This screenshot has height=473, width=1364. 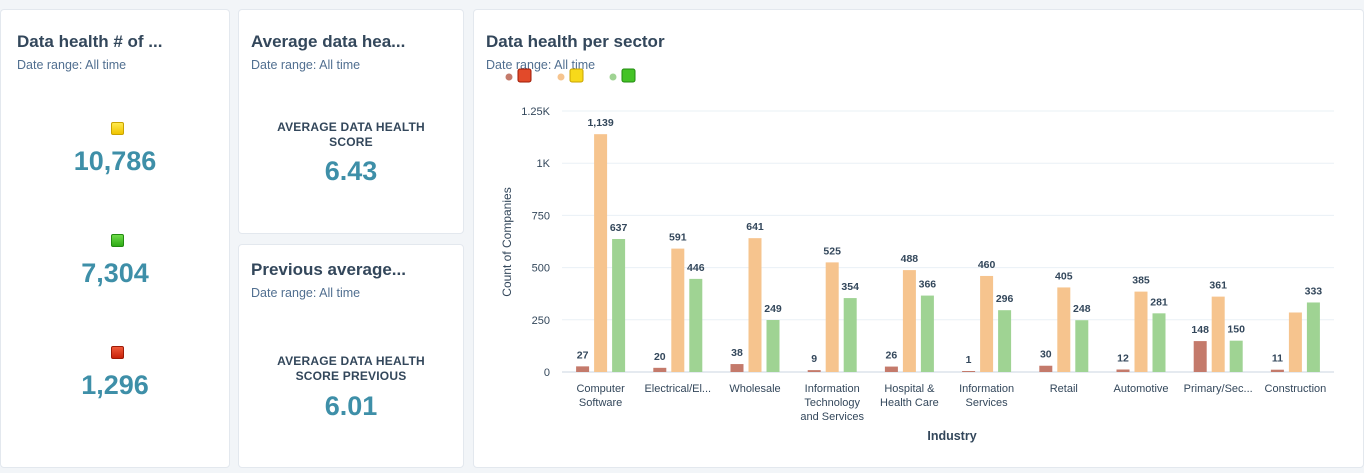 I want to click on red-square-icon, so click(x=524, y=75).